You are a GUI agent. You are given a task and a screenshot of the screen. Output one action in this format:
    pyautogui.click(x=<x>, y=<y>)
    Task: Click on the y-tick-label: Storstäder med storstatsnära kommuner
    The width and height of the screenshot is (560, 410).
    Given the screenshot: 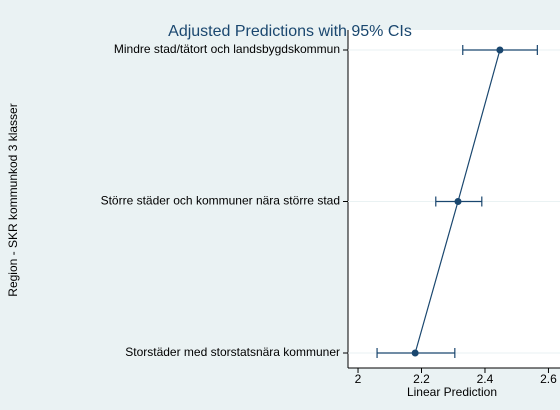 What is the action you would take?
    pyautogui.click(x=232, y=352)
    